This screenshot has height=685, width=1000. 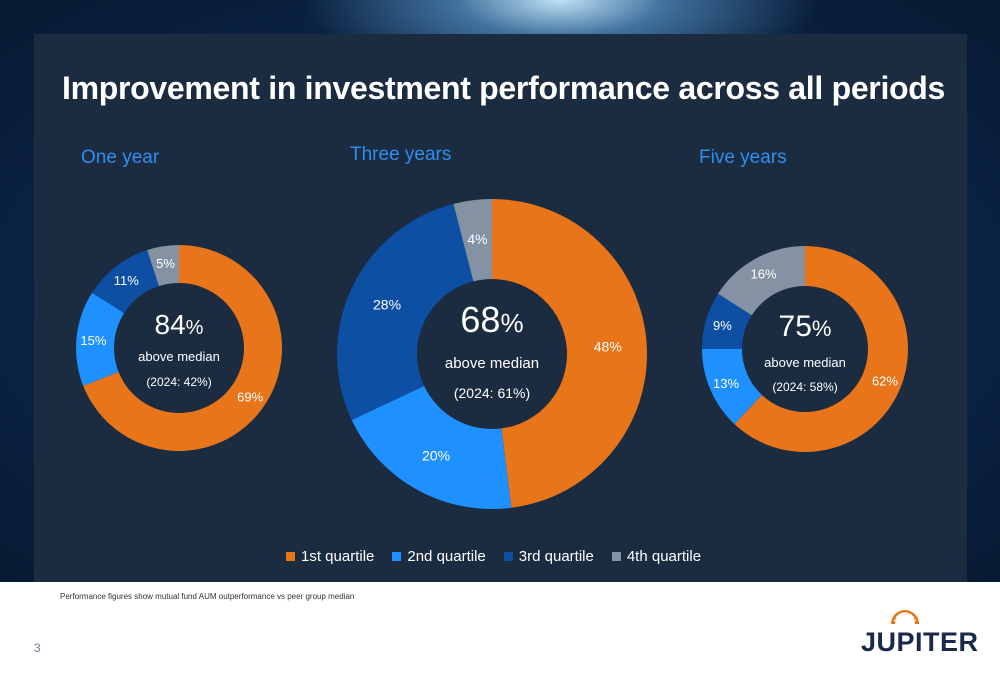 I want to click on center-caption-three-years: above median, so click(x=492, y=363).